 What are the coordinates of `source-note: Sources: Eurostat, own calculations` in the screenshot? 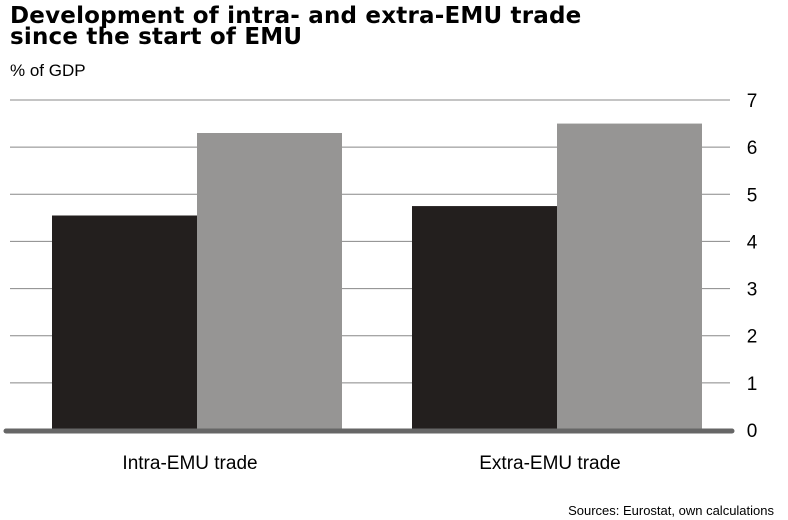 It's located at (671, 510).